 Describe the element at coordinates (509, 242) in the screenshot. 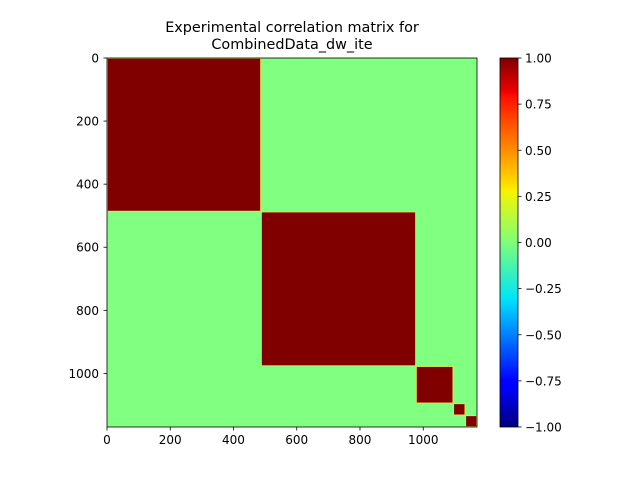

I see `colorbar-gradient` at that location.